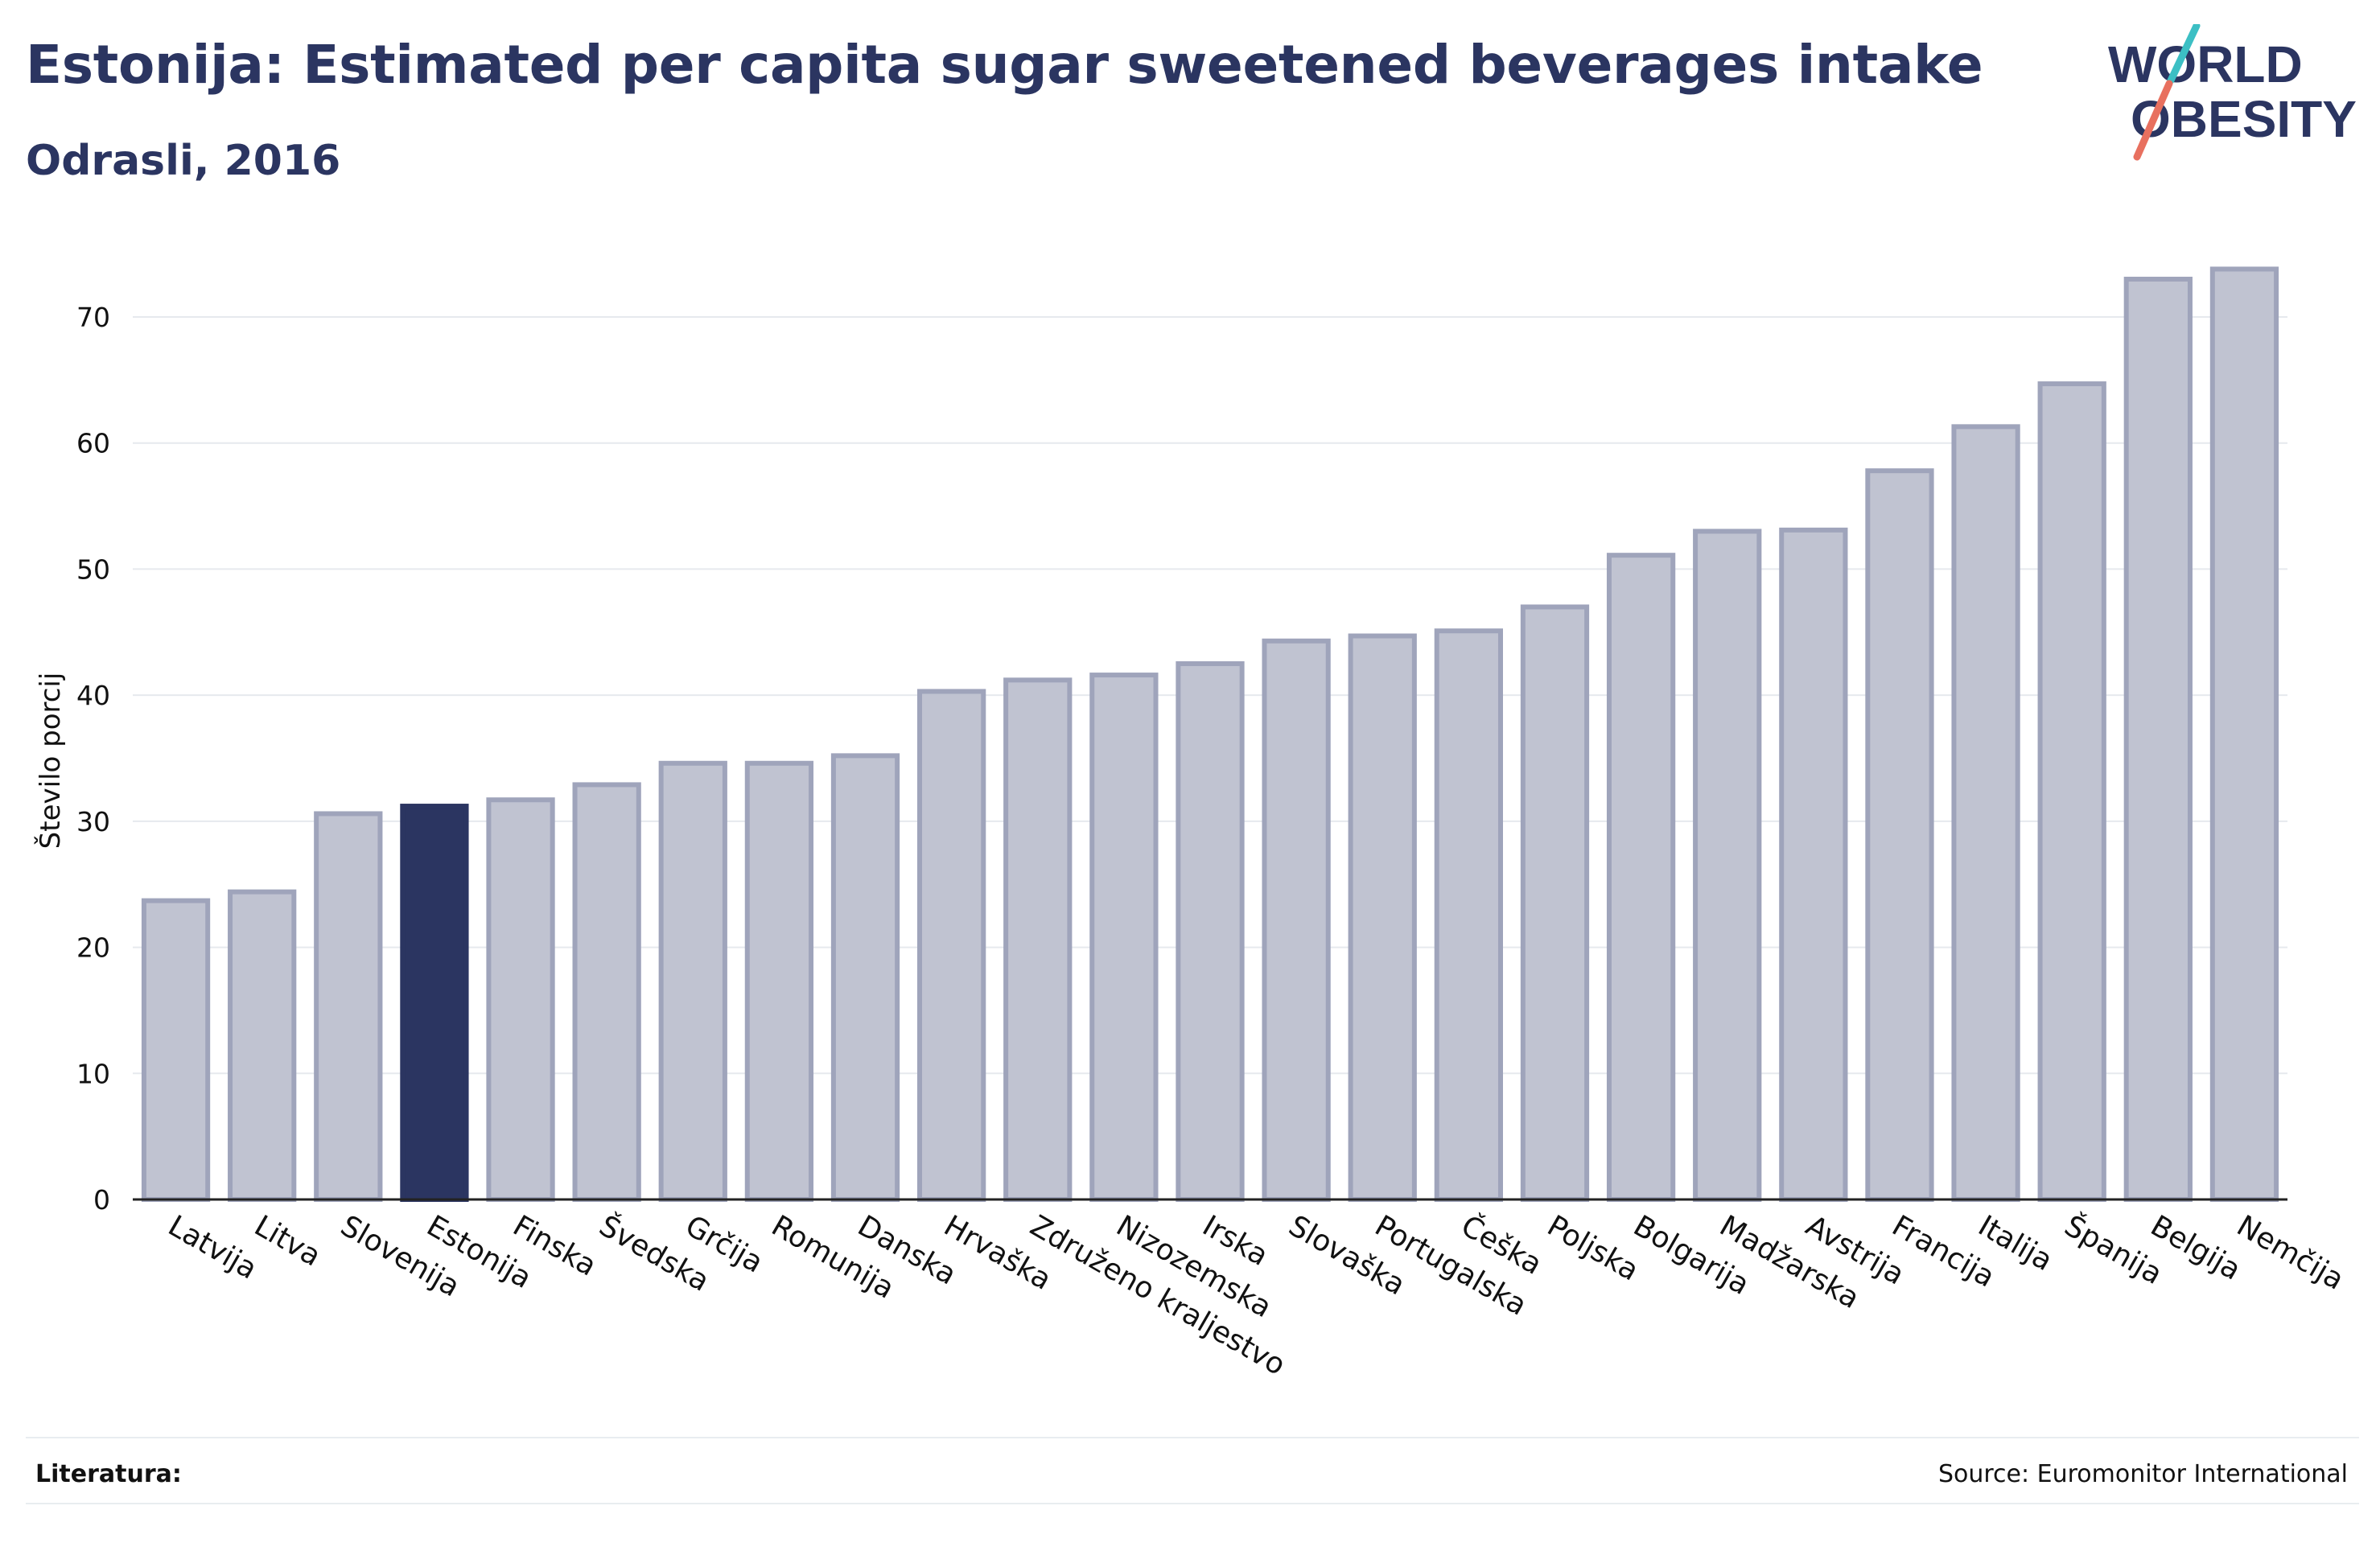  Describe the element at coordinates (2153, 120) in the screenshot. I see `logo-slash-coral` at that location.